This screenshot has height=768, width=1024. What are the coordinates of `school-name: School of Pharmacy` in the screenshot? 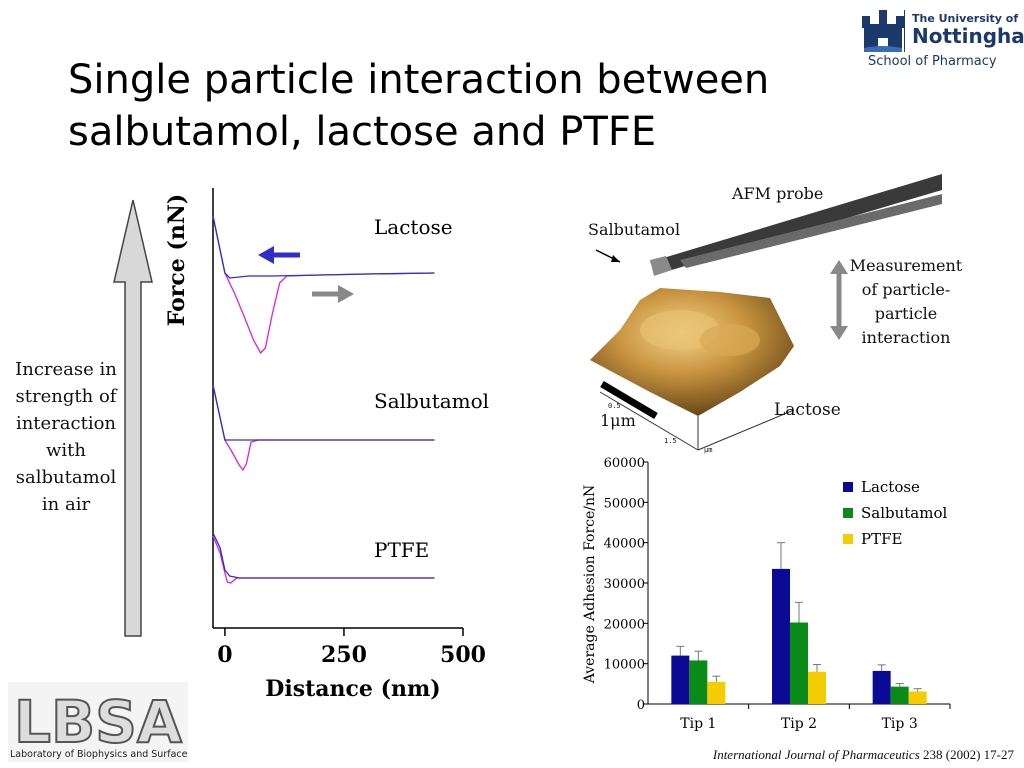 It's located at (932, 61).